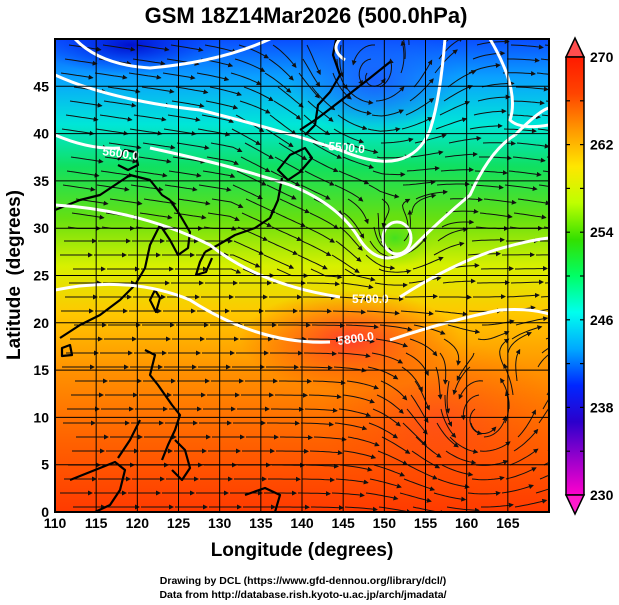  What do you see at coordinates (347, 147) in the screenshot?
I see `contour-label-5500: 5500.0` at bounding box center [347, 147].